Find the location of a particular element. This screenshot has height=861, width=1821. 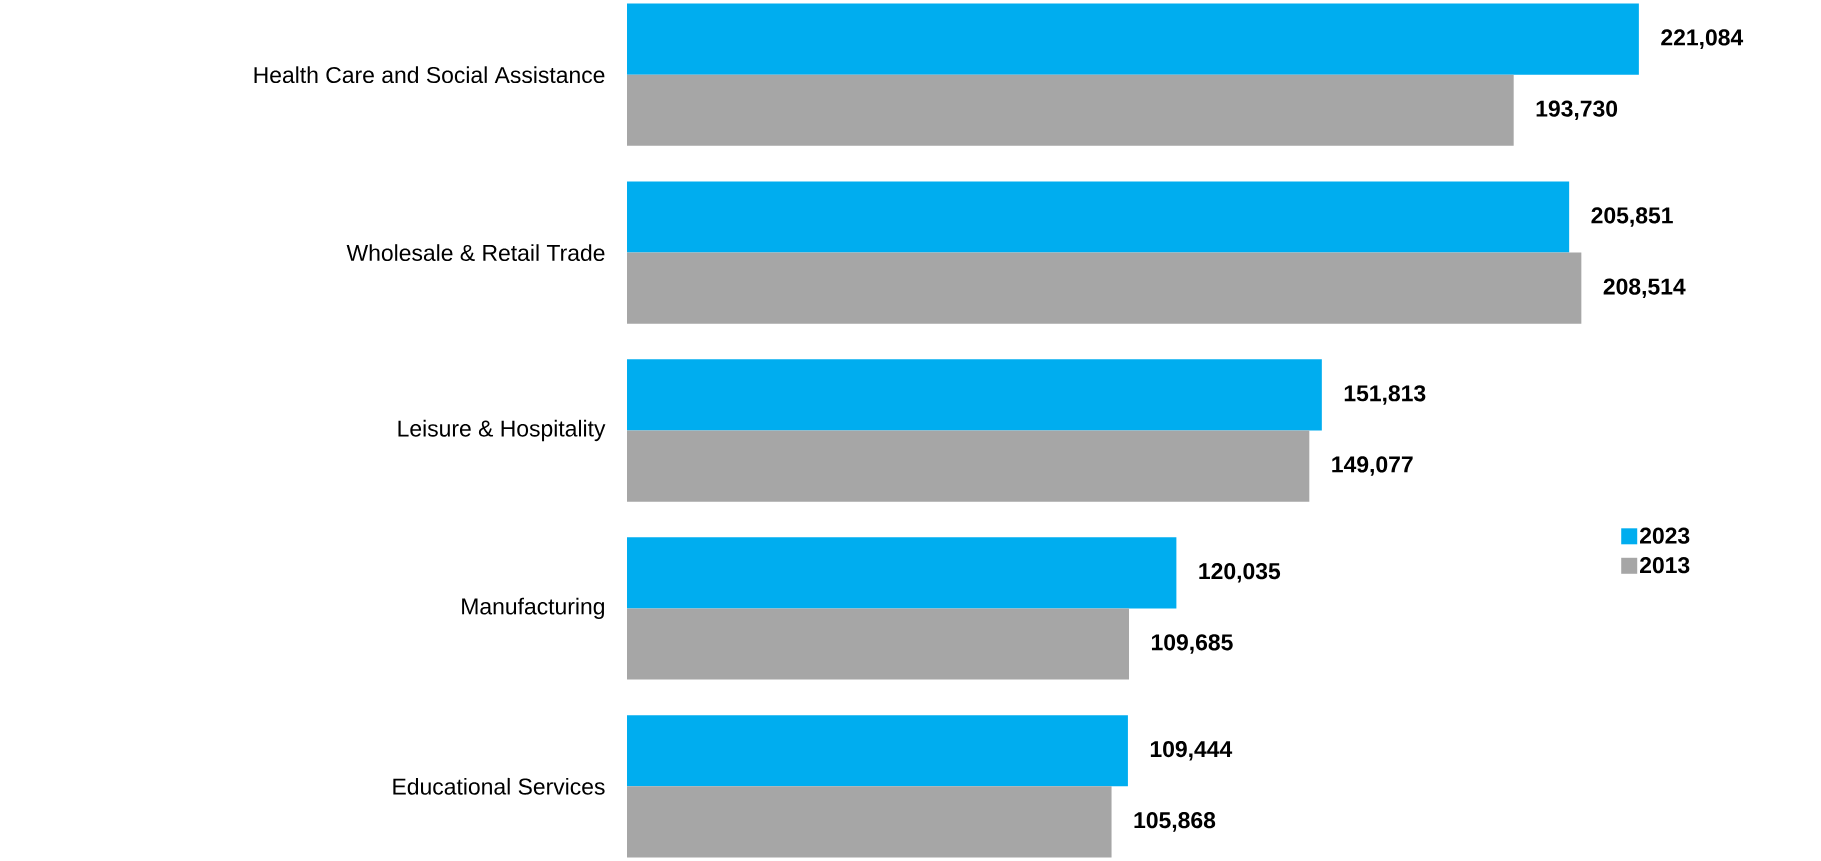

y-tick-label: Health Care and Social Assistance is located at coordinates (429, 75).